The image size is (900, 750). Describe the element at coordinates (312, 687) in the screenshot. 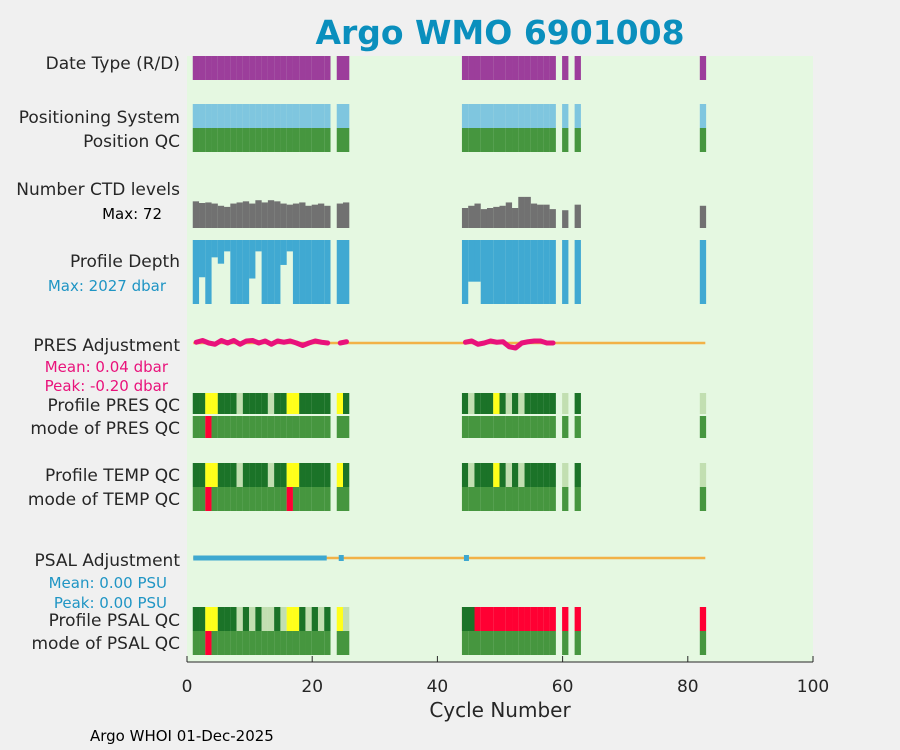

I see `x-tick-label: 20` at that location.